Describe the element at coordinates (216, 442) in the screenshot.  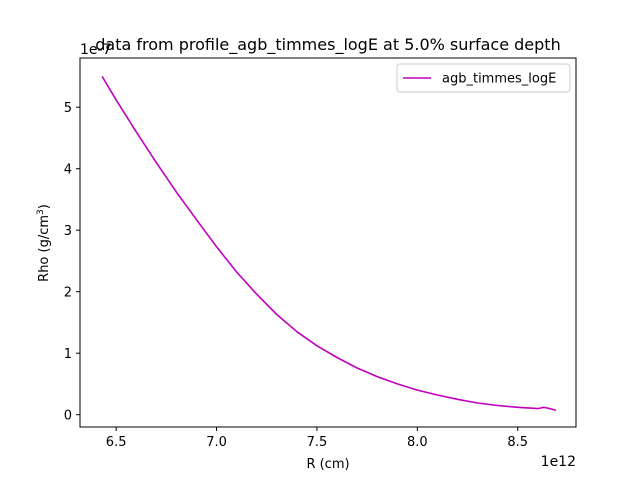
I see `x-tick-label-1: 7.0` at that location.